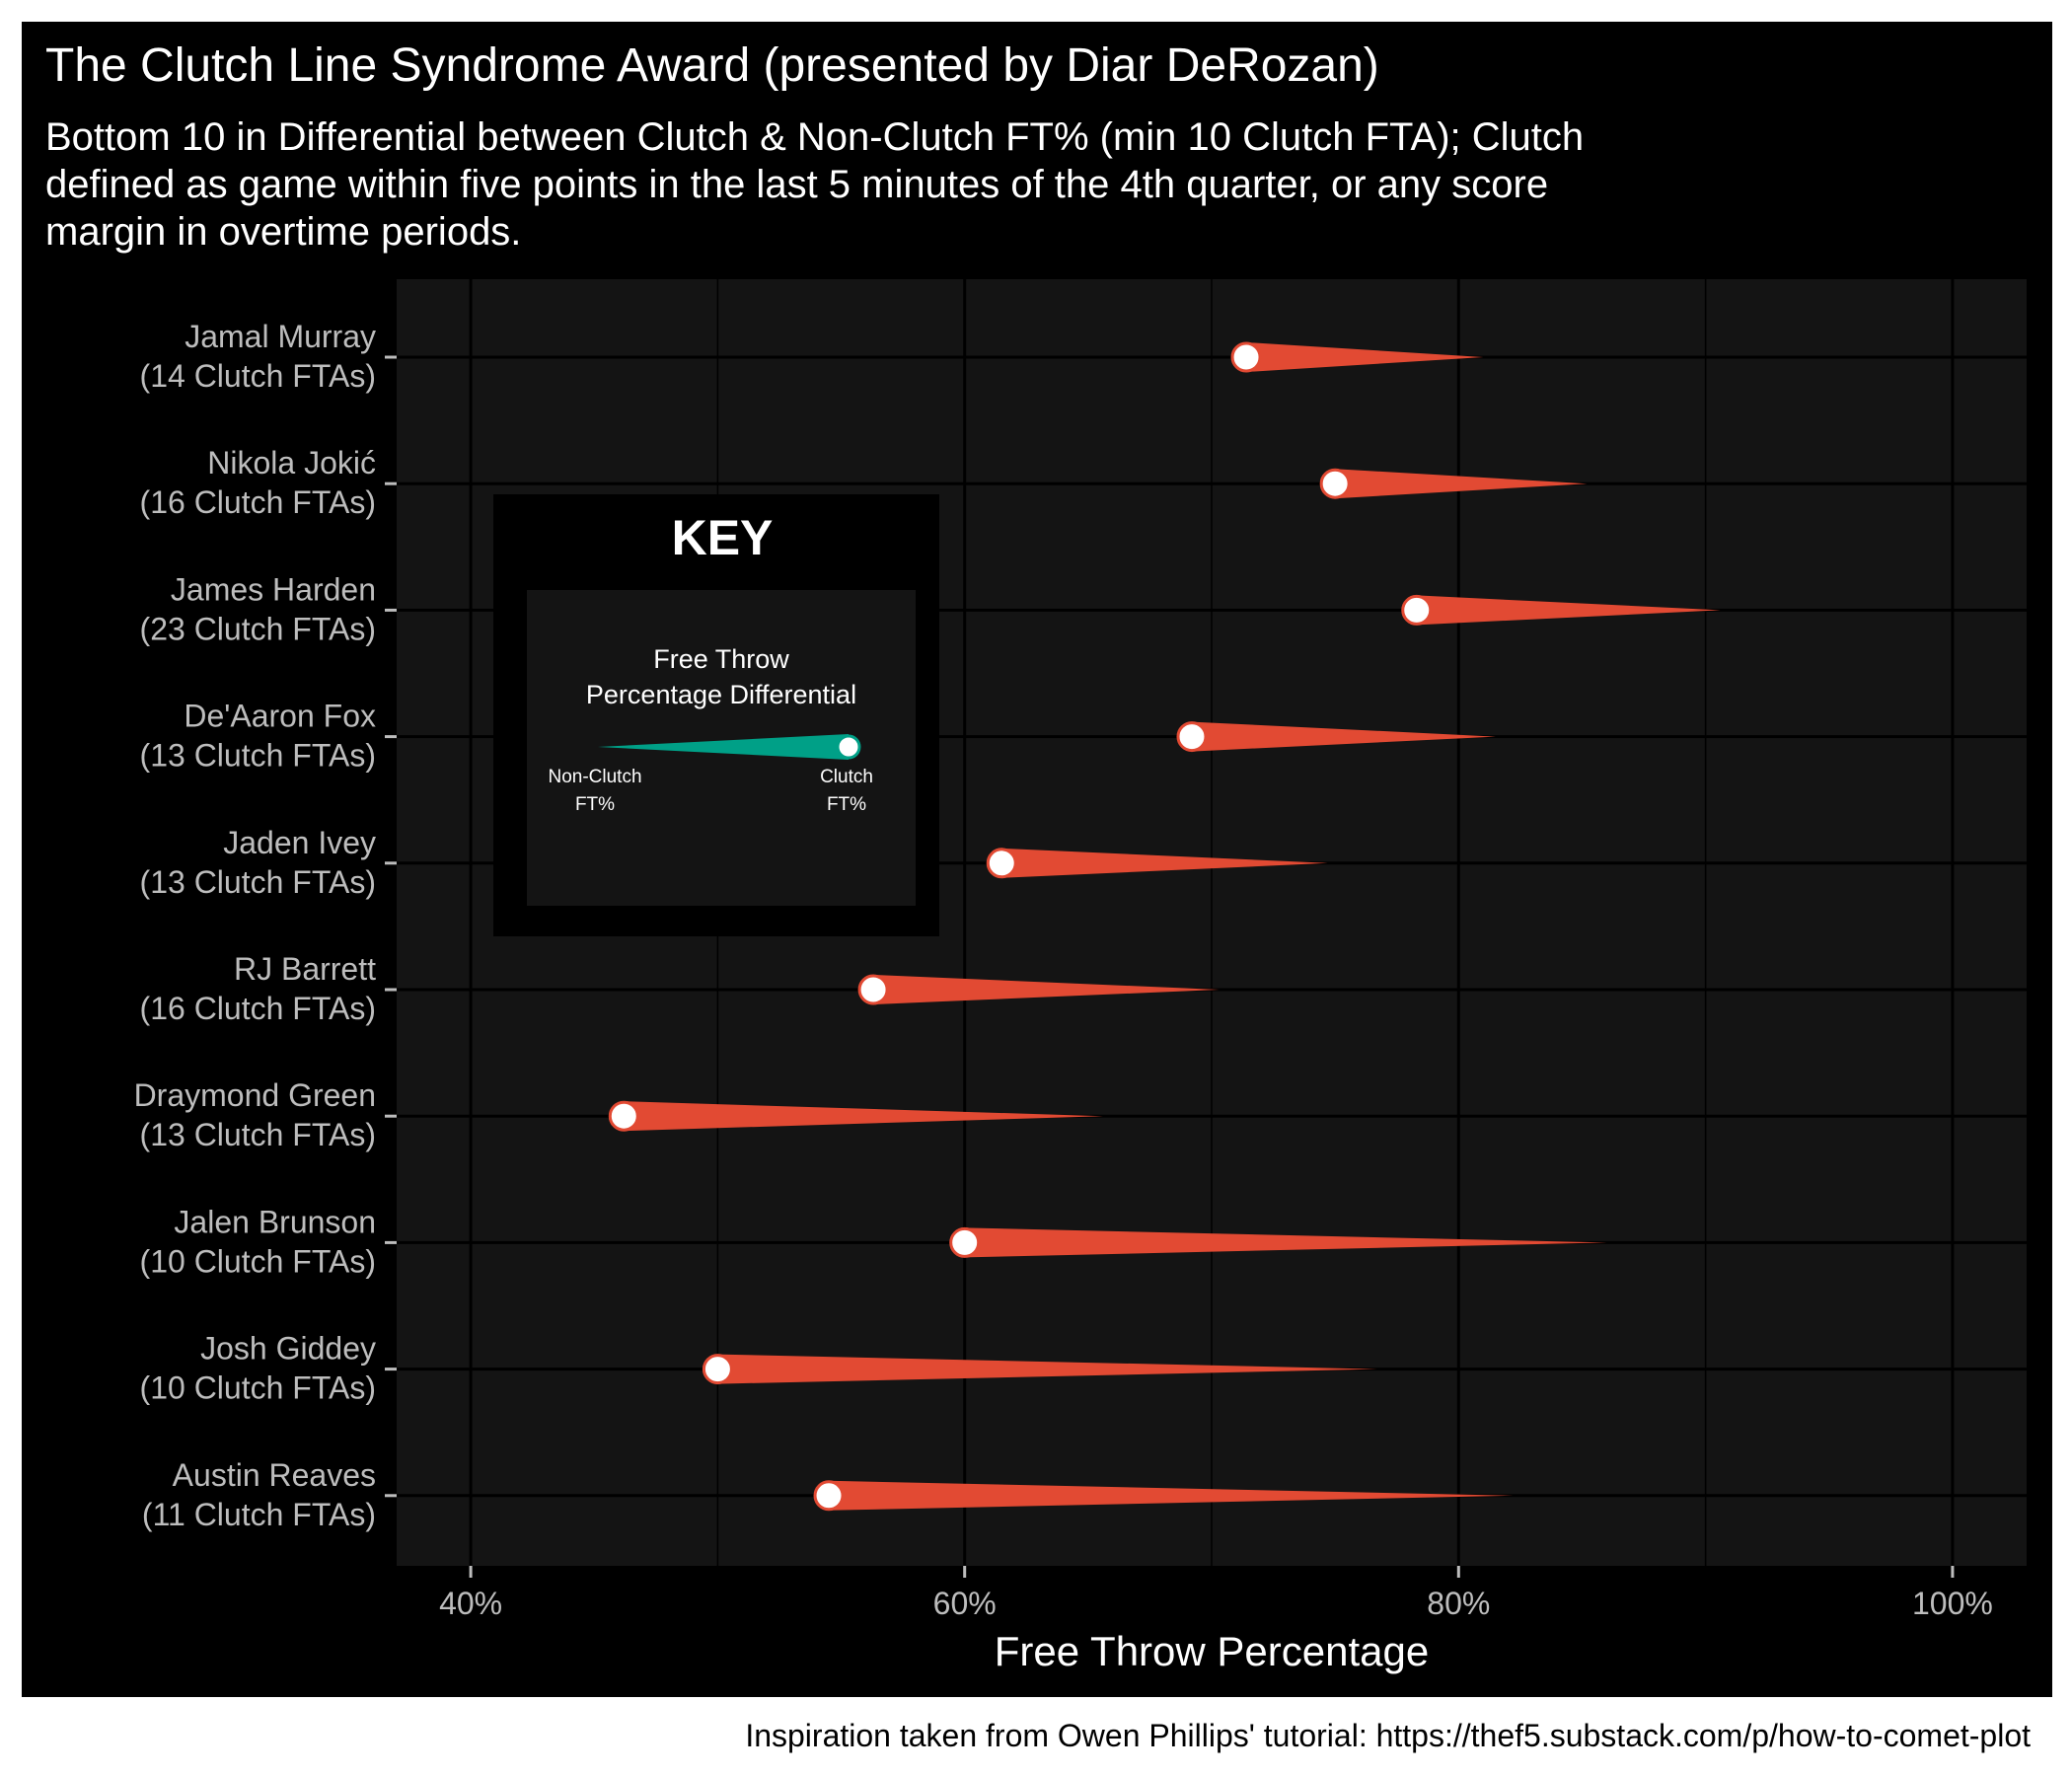 The width and height of the screenshot is (2072, 1776). What do you see at coordinates (471, 1603) in the screenshot?
I see `x-tick-label: 40%` at bounding box center [471, 1603].